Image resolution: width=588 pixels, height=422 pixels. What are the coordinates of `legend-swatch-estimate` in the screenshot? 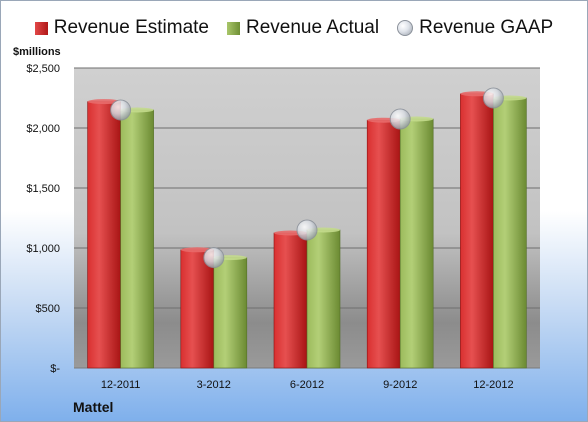 It's located at (41, 28).